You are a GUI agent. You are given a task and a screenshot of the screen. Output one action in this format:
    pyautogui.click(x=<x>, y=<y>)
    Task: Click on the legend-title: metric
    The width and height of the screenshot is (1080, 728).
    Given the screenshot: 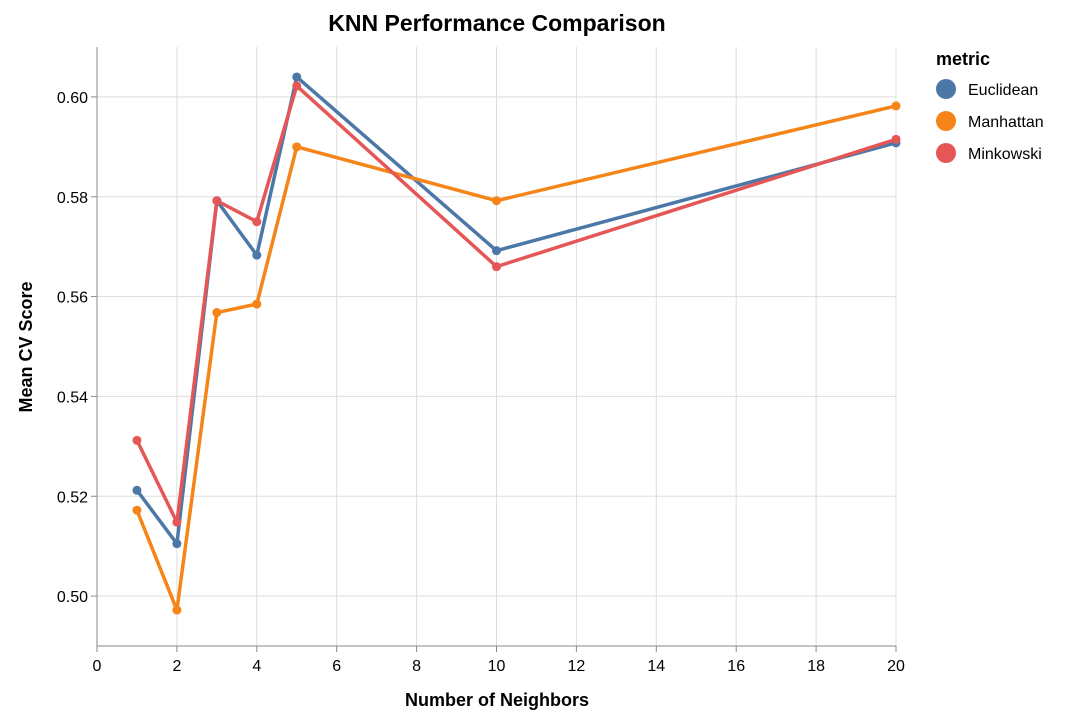 What is the action you would take?
    pyautogui.click(x=963, y=59)
    